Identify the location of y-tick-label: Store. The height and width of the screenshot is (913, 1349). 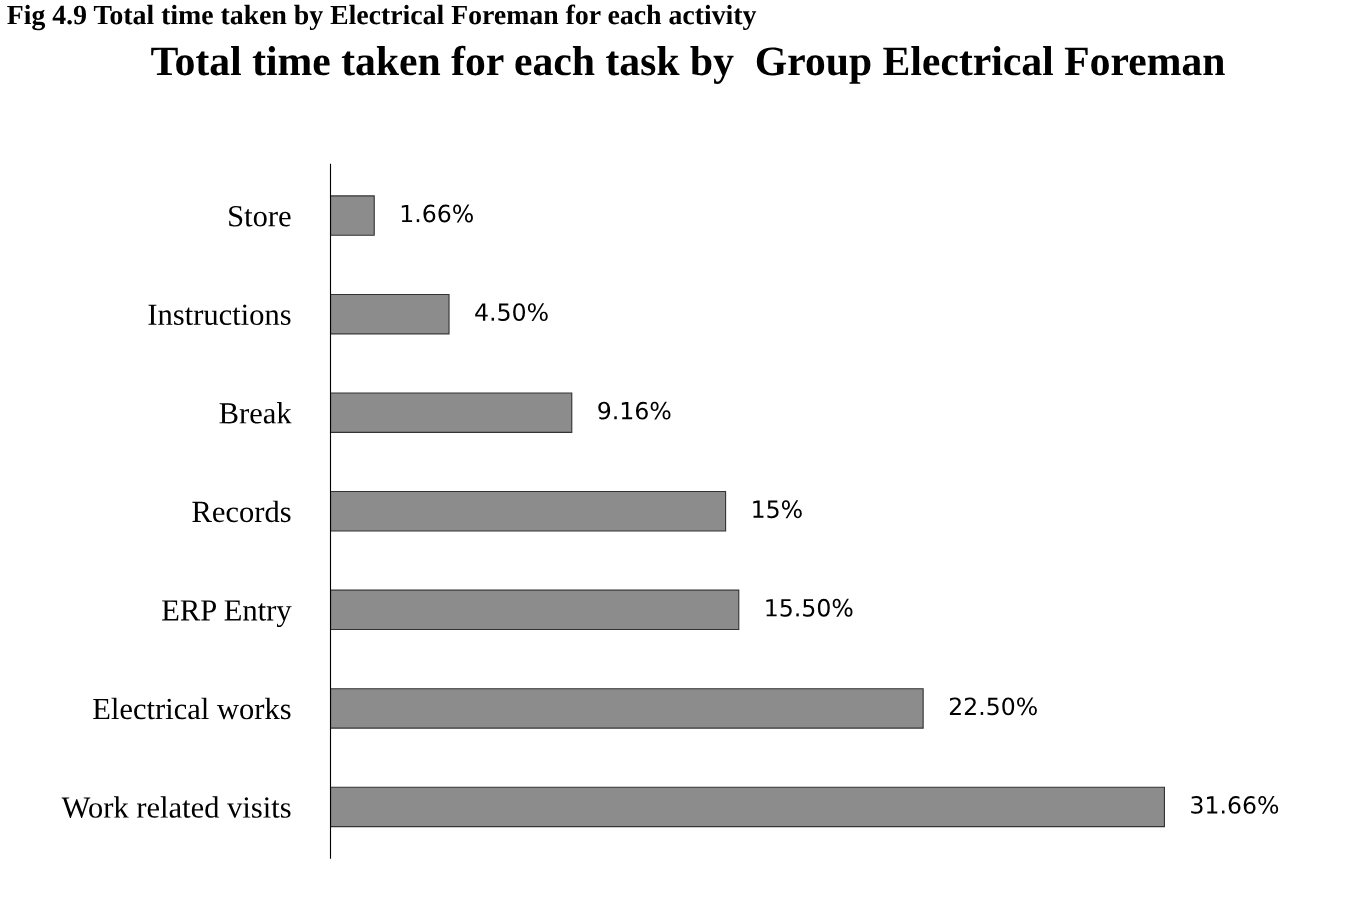
(260, 216).